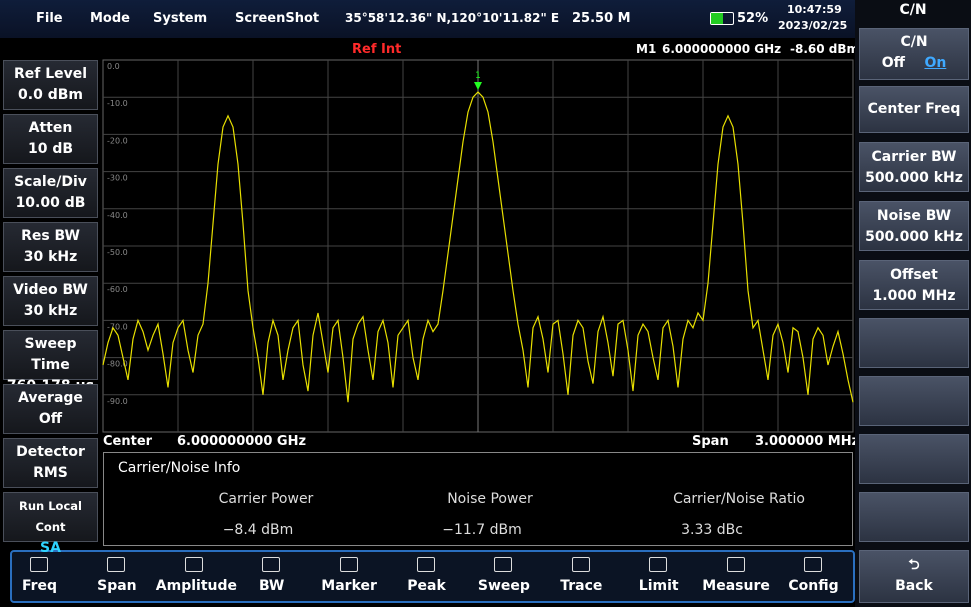  Describe the element at coordinates (50, 257) in the screenshot. I see `left-button-value: 30 kHz` at that location.